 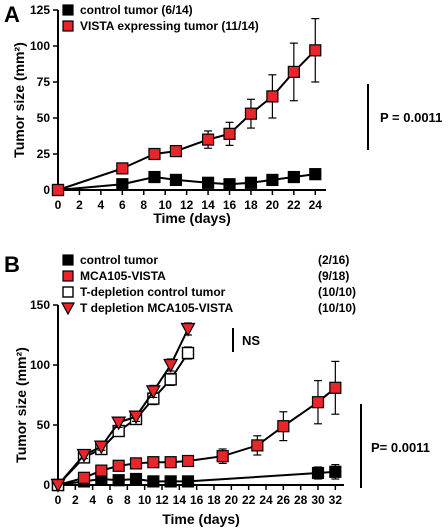 What do you see at coordinates (318, 500) in the screenshot?
I see `x-tick-label: 30` at bounding box center [318, 500].